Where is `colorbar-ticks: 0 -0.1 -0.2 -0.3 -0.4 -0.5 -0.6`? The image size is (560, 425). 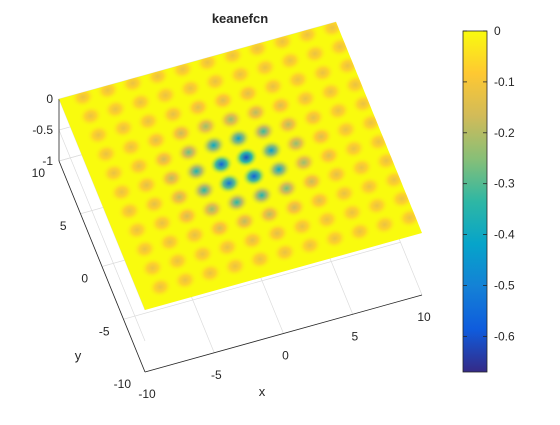
colorbar-ticks: 0 -0.1 -0.2 -0.3 -0.4 -0.5 -0.6 is located at coordinates (489, 183).